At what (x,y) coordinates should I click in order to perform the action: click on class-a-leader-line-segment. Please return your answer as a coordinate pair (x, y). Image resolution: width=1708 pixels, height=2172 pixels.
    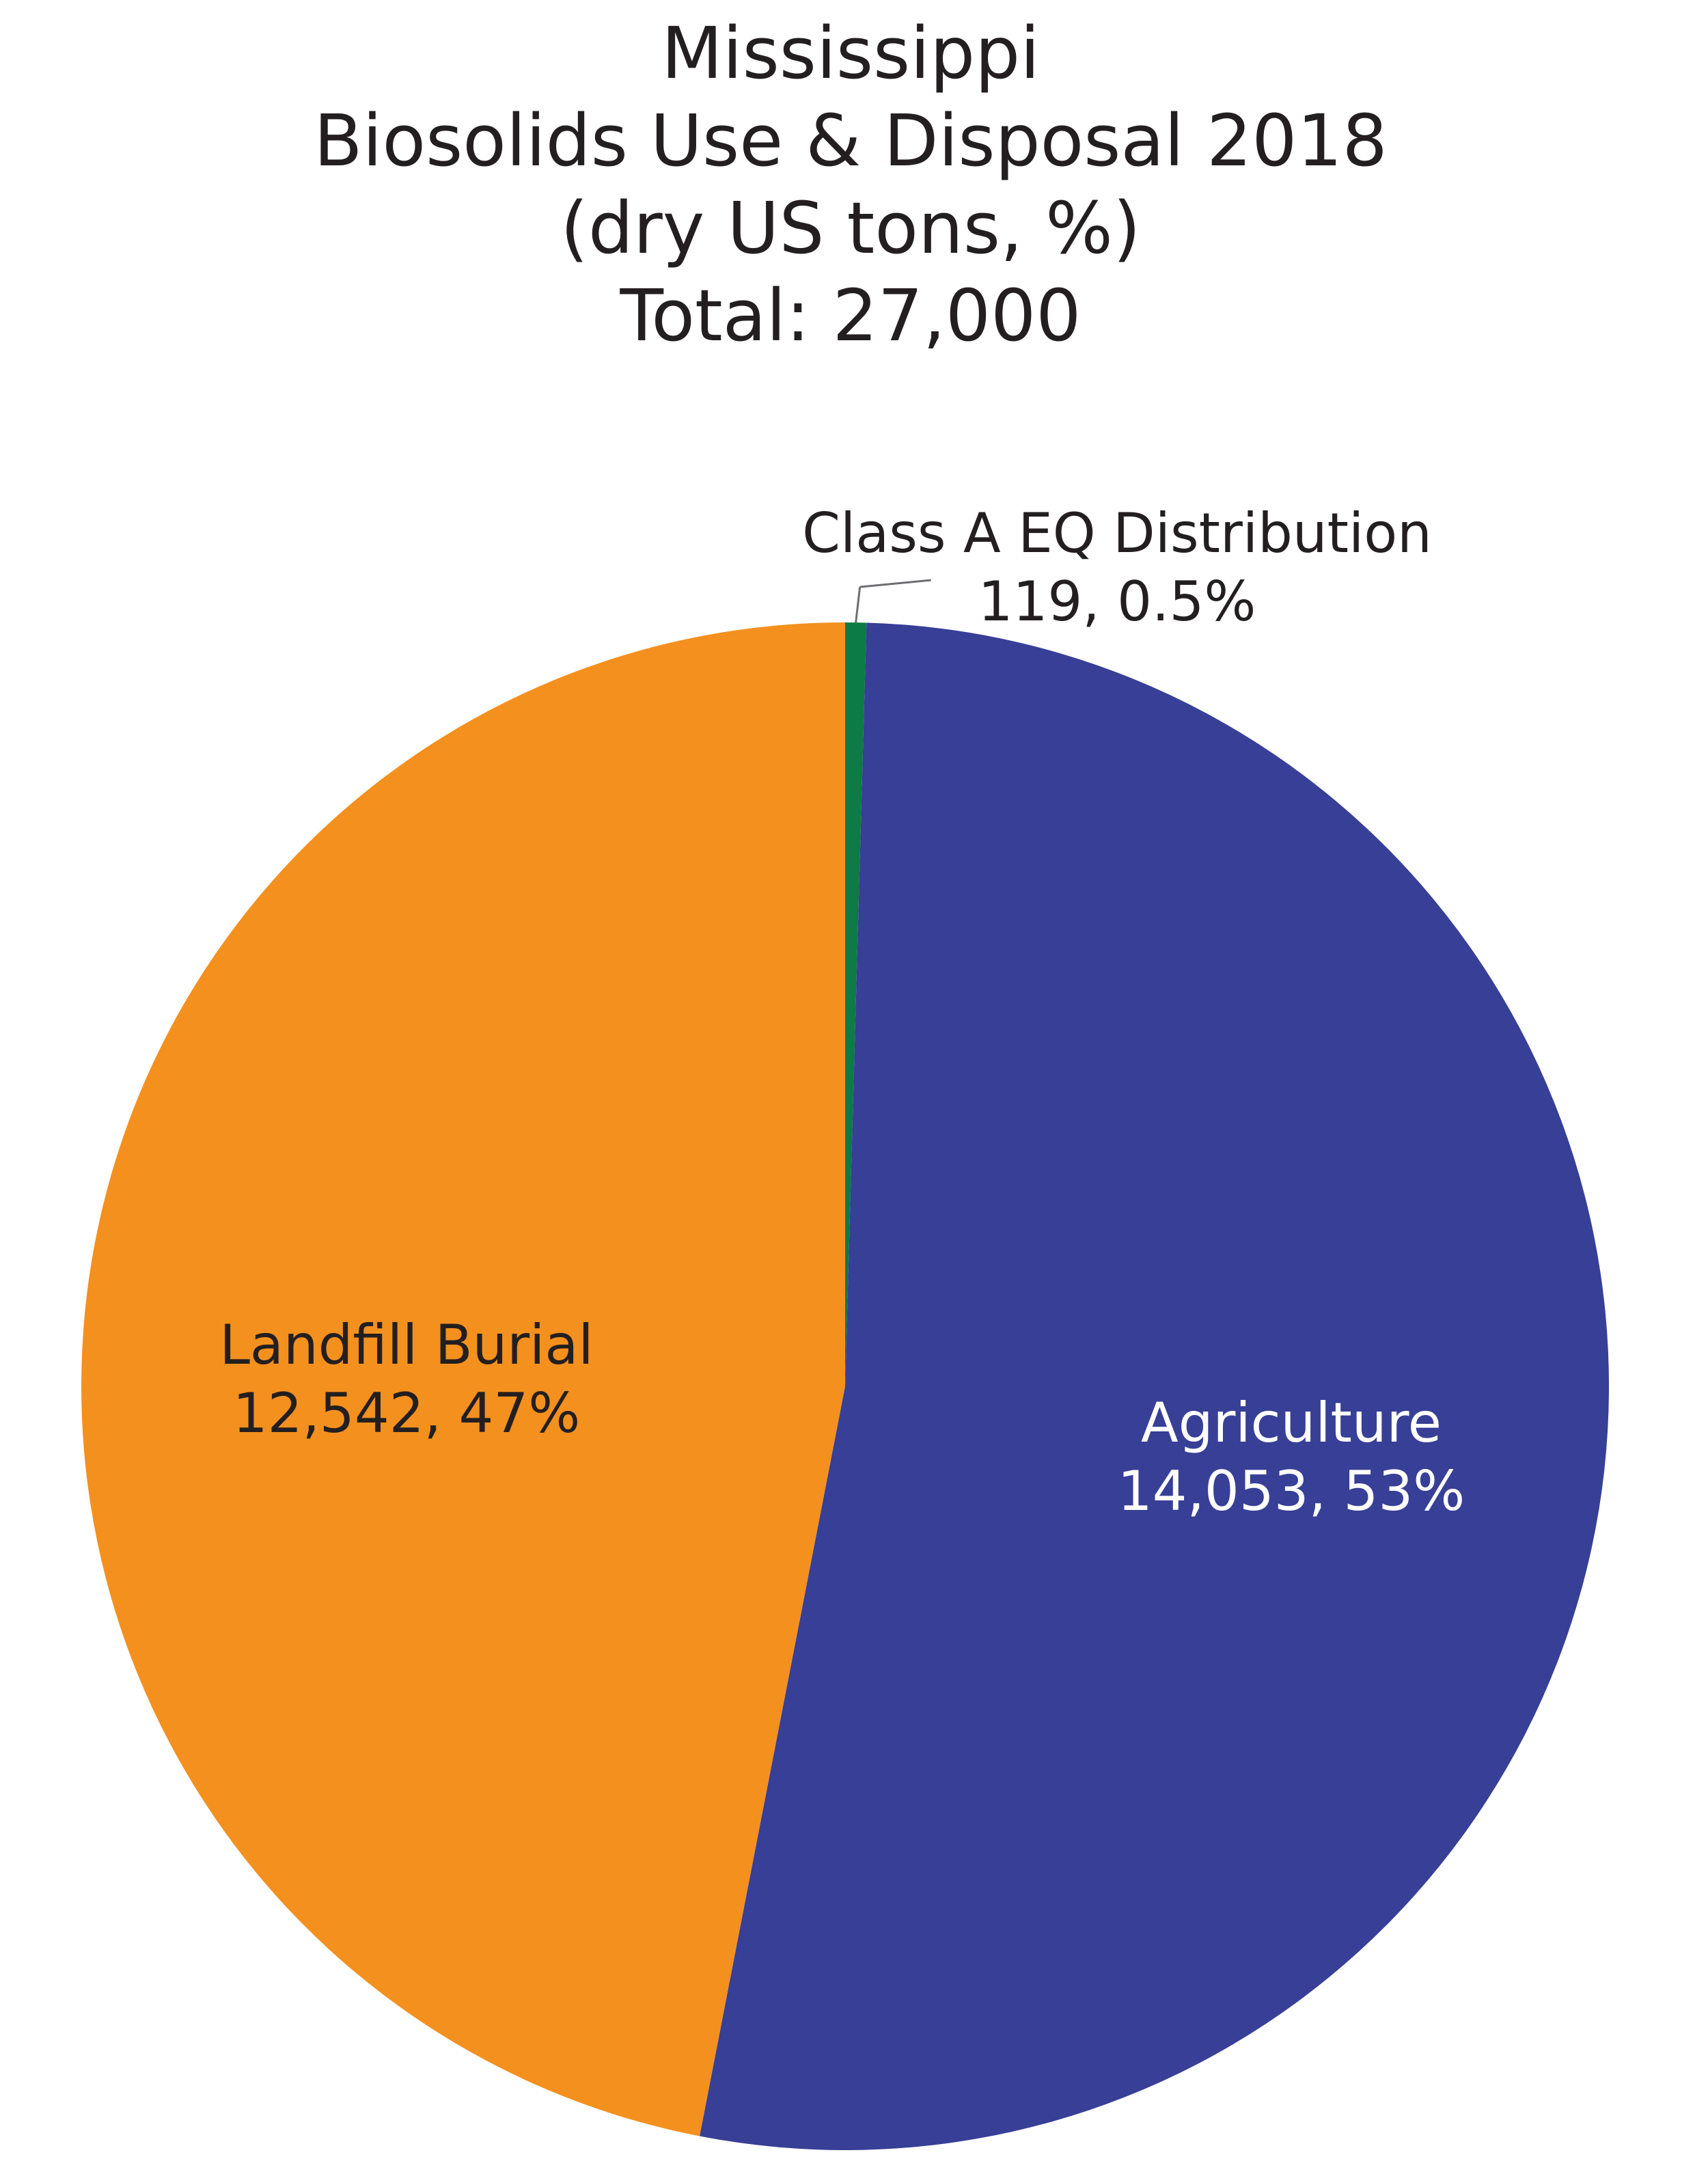
    Looking at the image, I should click on (895, 583).